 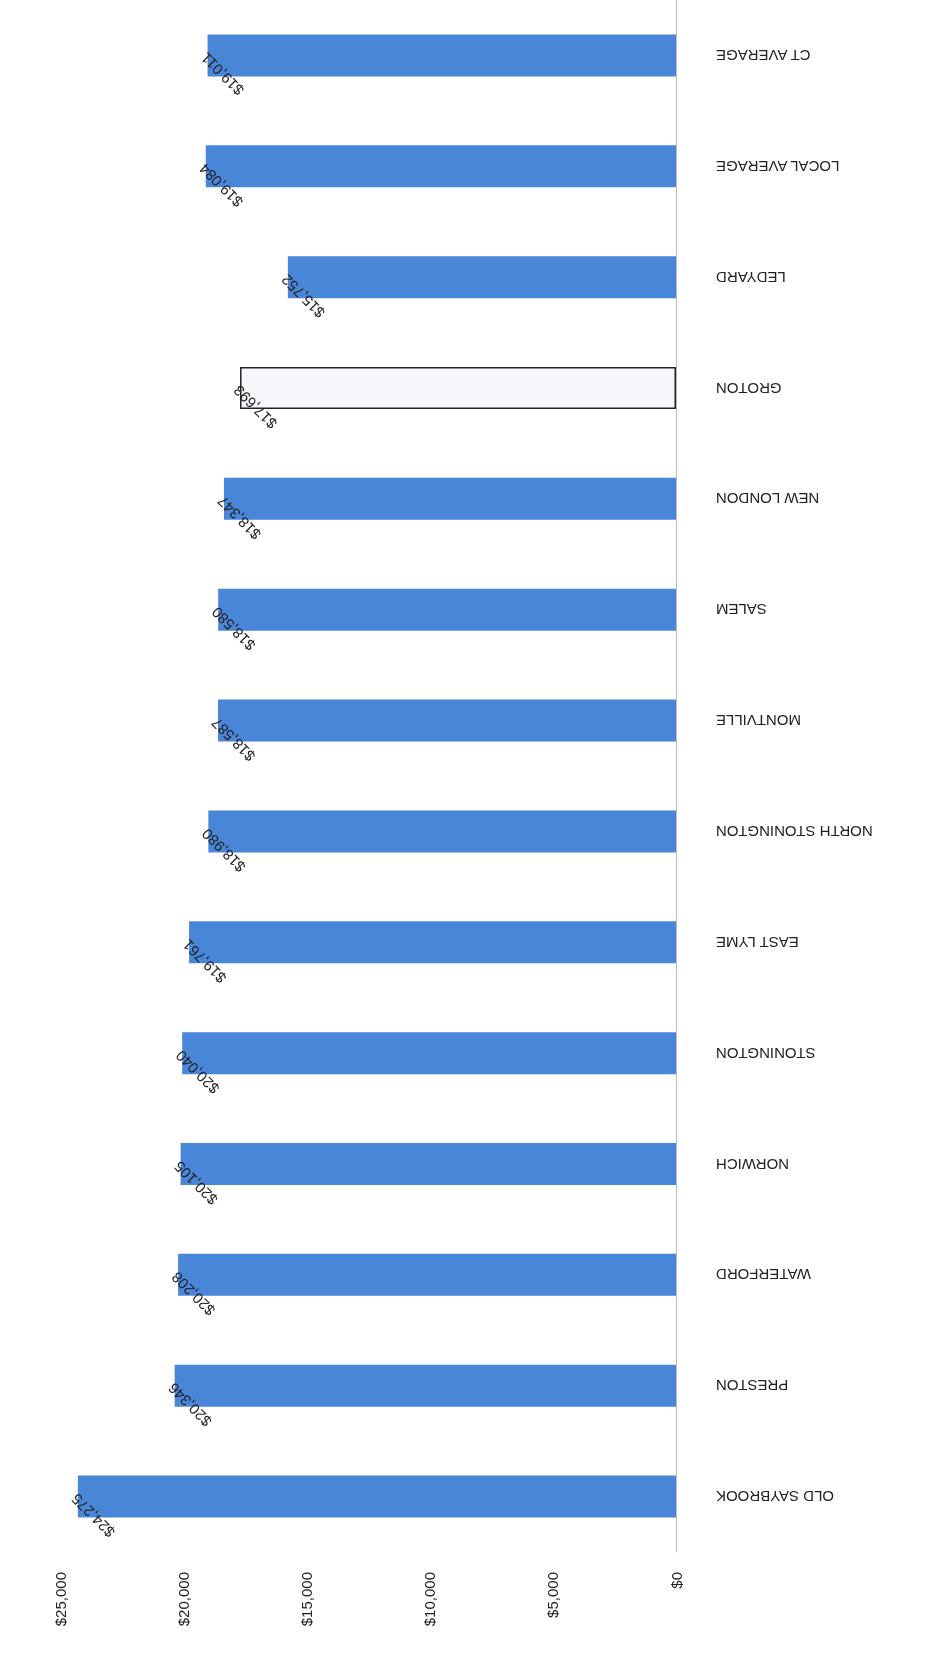 What do you see at coordinates (676, 1580) in the screenshot?
I see `x-tick-label: $0` at bounding box center [676, 1580].